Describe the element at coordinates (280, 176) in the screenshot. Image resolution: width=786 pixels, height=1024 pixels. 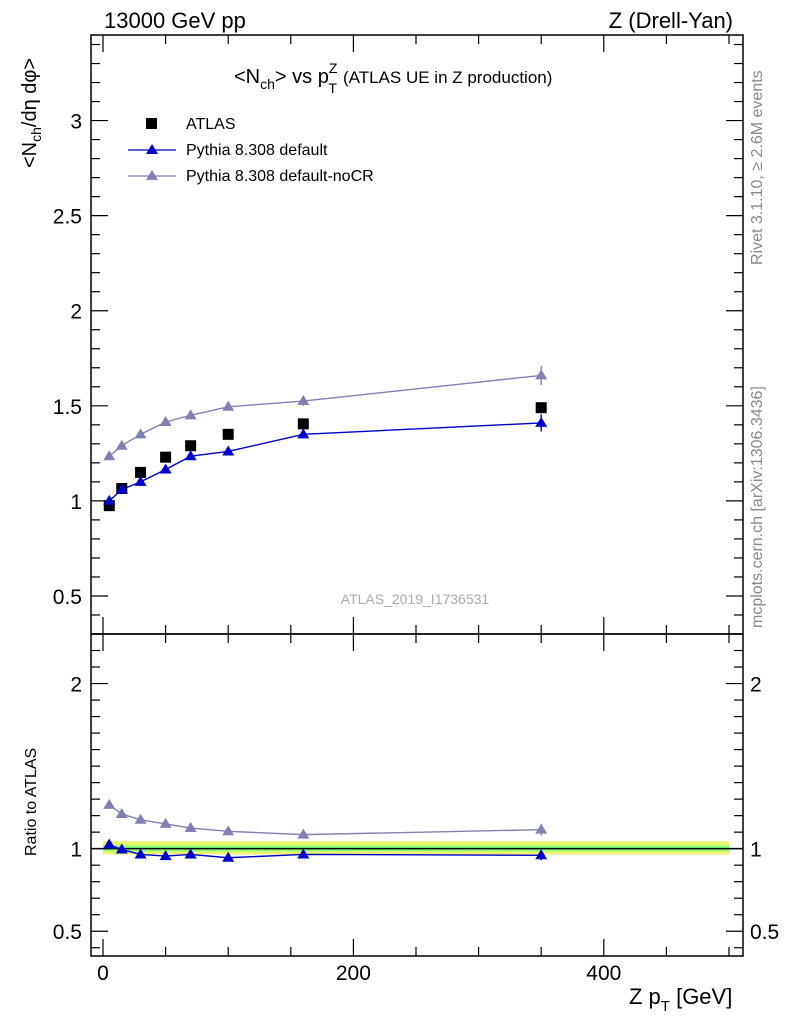
I see `legend-label-nocr: Pythia 8.308 default-noCR` at that location.